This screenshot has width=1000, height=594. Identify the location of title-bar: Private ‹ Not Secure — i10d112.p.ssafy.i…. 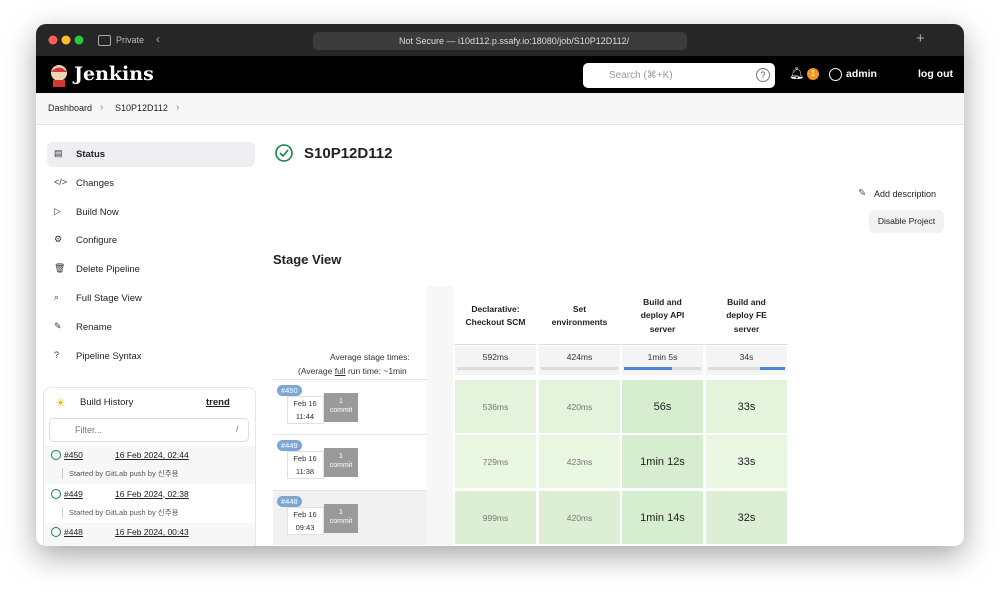
(500, 40).